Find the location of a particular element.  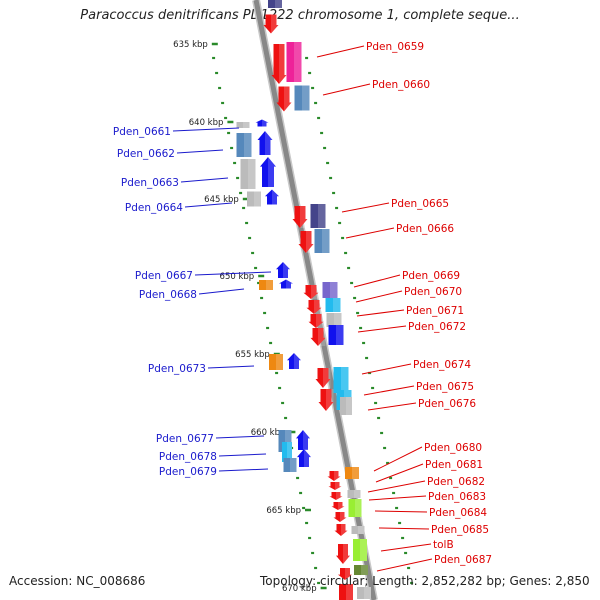

gene-label: tolB is located at coordinates (443, 545).